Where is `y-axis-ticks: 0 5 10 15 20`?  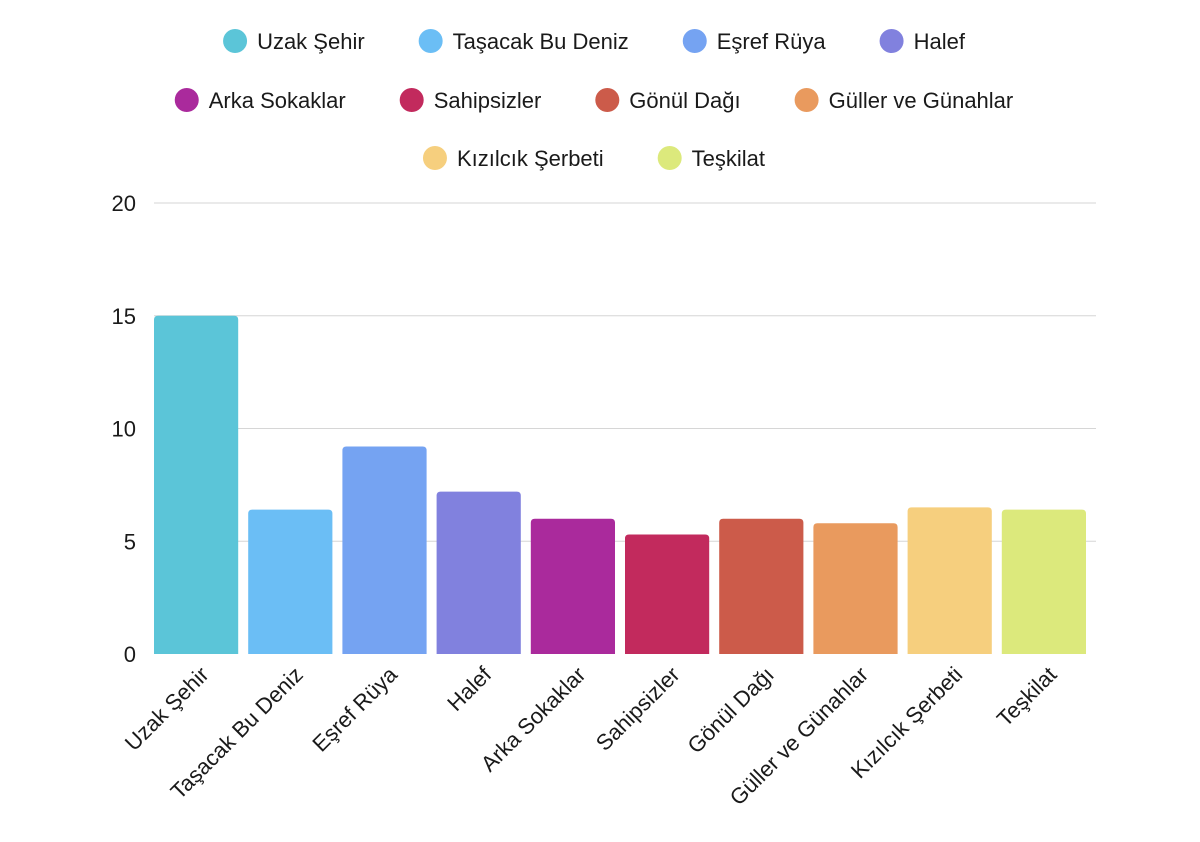 y-axis-ticks: 0 5 10 15 20 is located at coordinates (124, 429).